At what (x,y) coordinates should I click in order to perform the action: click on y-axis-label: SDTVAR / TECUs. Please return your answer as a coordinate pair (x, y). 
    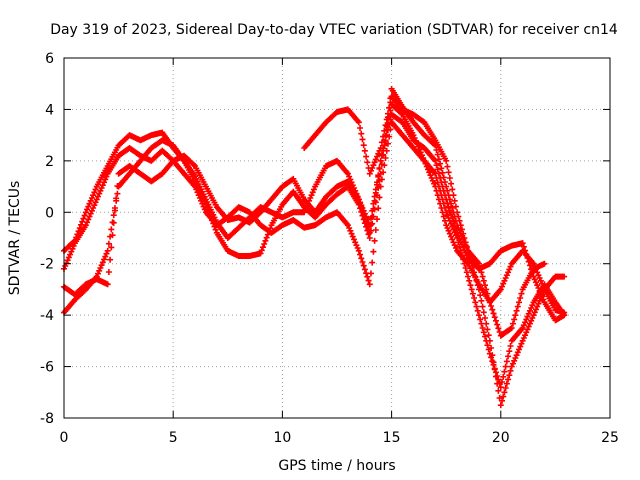
    Looking at the image, I should click on (15, 238).